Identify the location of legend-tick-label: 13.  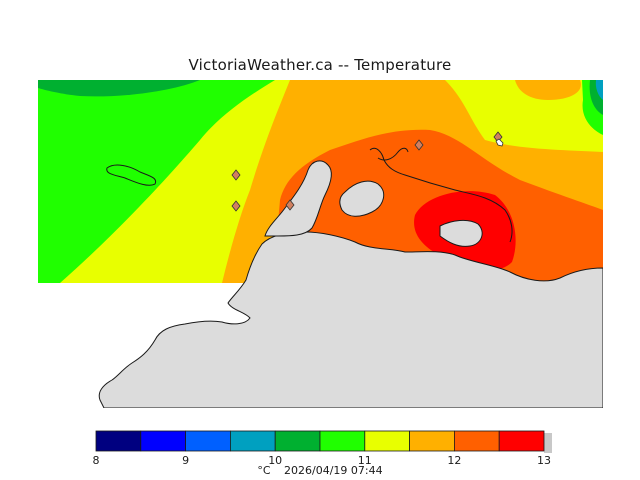
(544, 460).